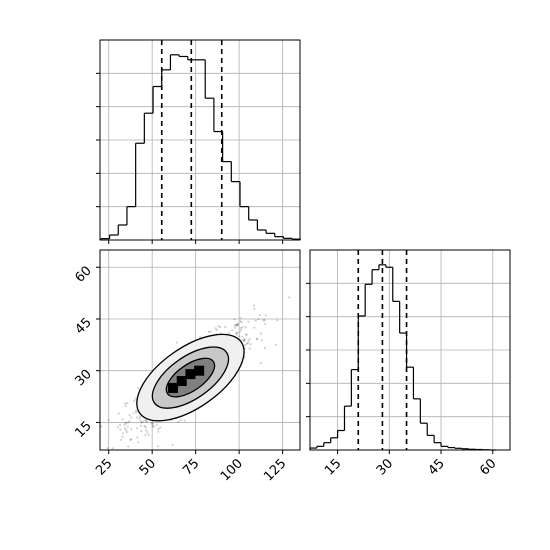 The height and width of the screenshot is (550, 550). I want to click on y-tick-label: 45, so click(84, 326).